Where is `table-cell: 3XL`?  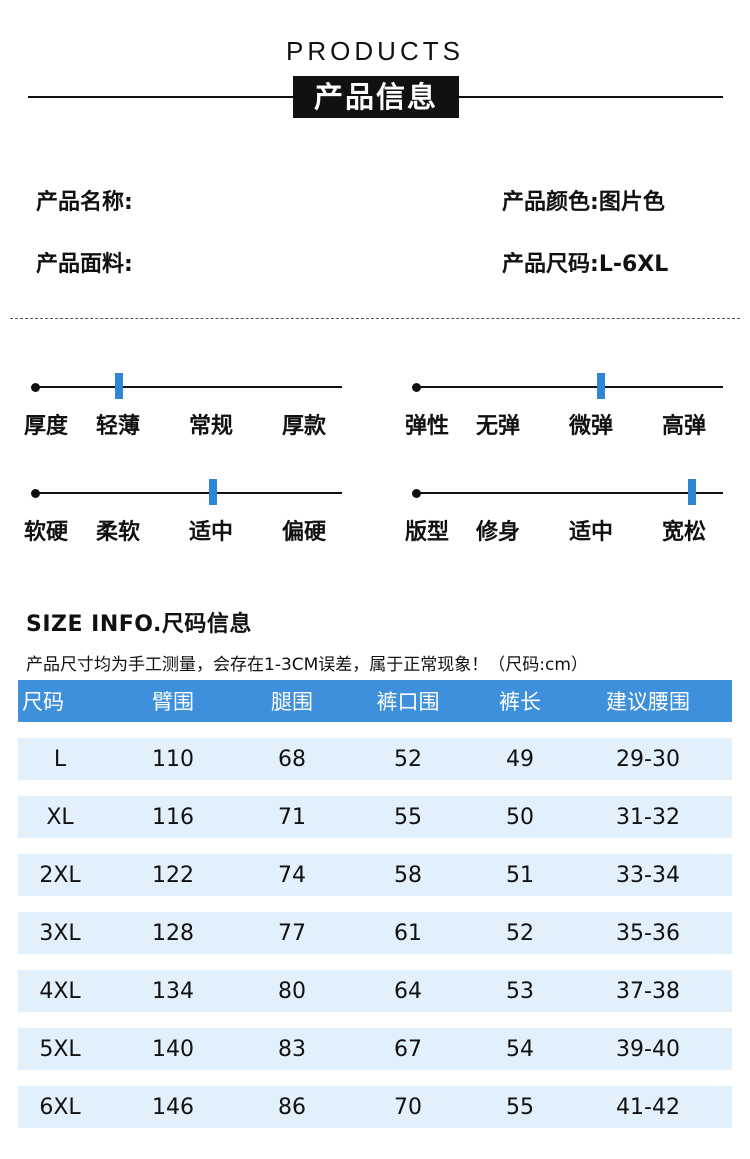
table-cell: 3XL is located at coordinates (60, 933).